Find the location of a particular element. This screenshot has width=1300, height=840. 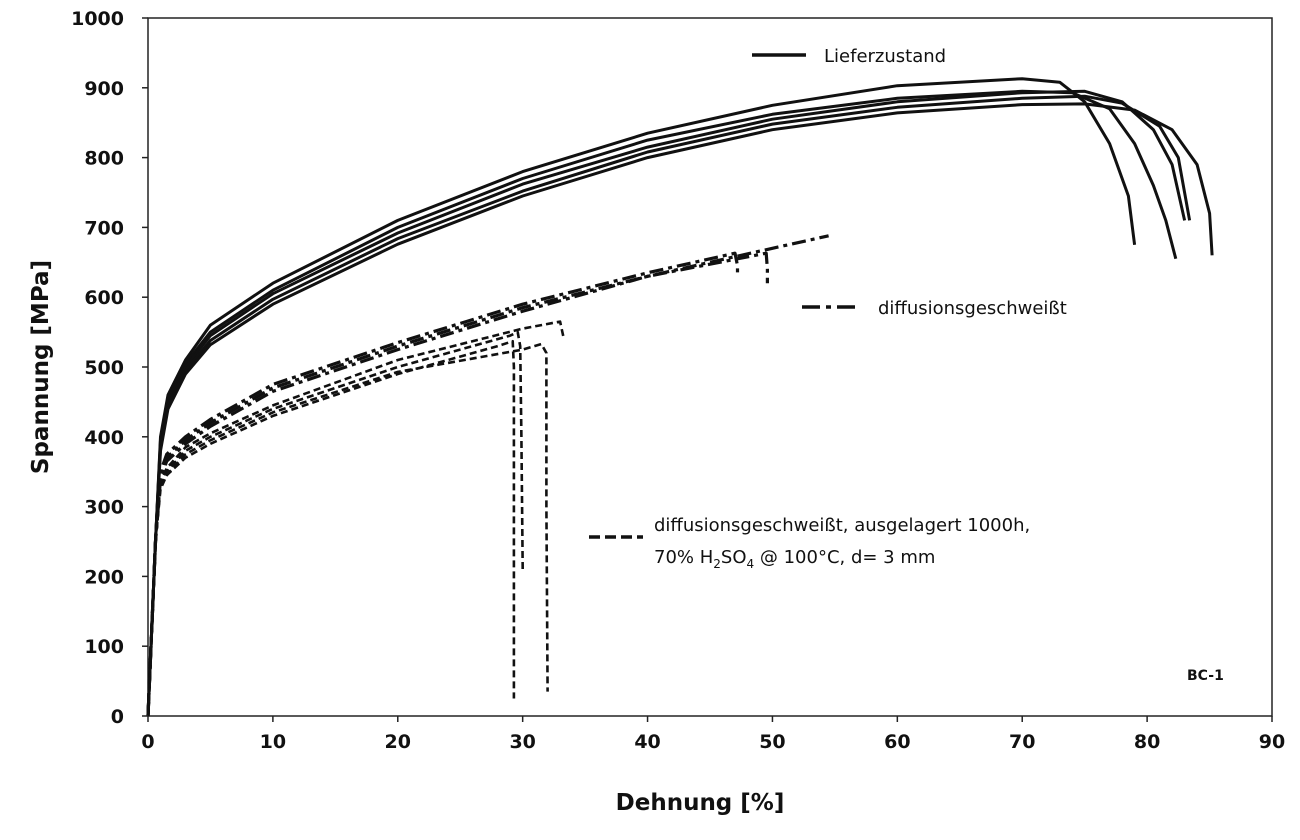

specimen-annotation: BC-1 is located at coordinates (1205, 676).